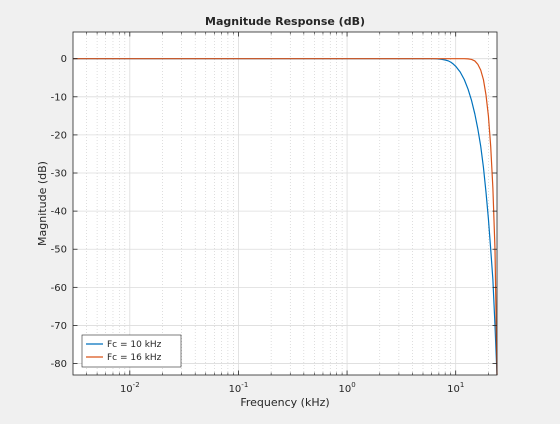 The image size is (560, 424). What do you see at coordinates (59, 212) in the screenshot?
I see `y-tick-label: -40` at bounding box center [59, 212].